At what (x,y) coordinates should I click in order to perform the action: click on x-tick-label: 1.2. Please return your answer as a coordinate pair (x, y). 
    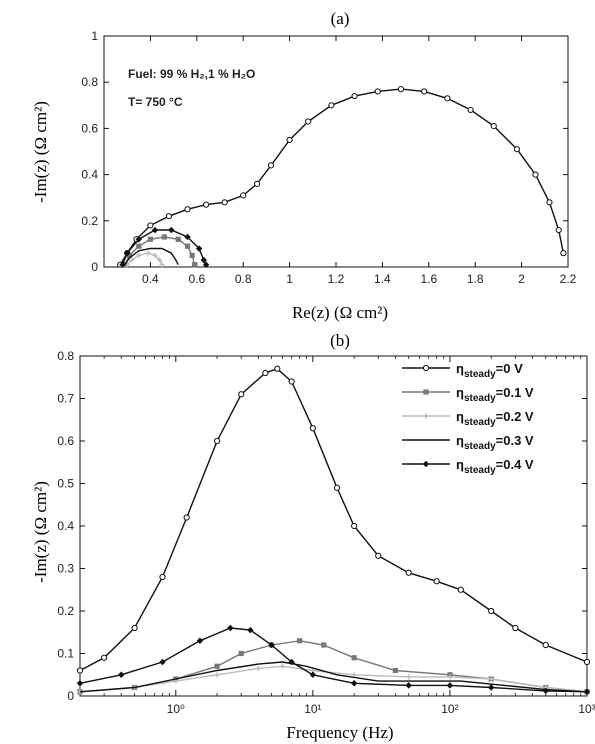
    Looking at the image, I should click on (336, 279).